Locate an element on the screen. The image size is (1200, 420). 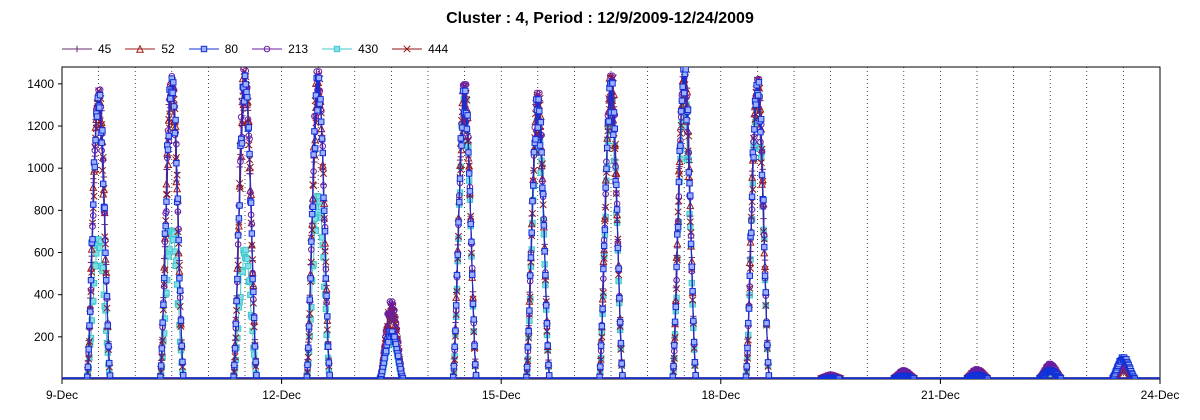
x-tick-label: 21-Dec is located at coordinates (940, 395).